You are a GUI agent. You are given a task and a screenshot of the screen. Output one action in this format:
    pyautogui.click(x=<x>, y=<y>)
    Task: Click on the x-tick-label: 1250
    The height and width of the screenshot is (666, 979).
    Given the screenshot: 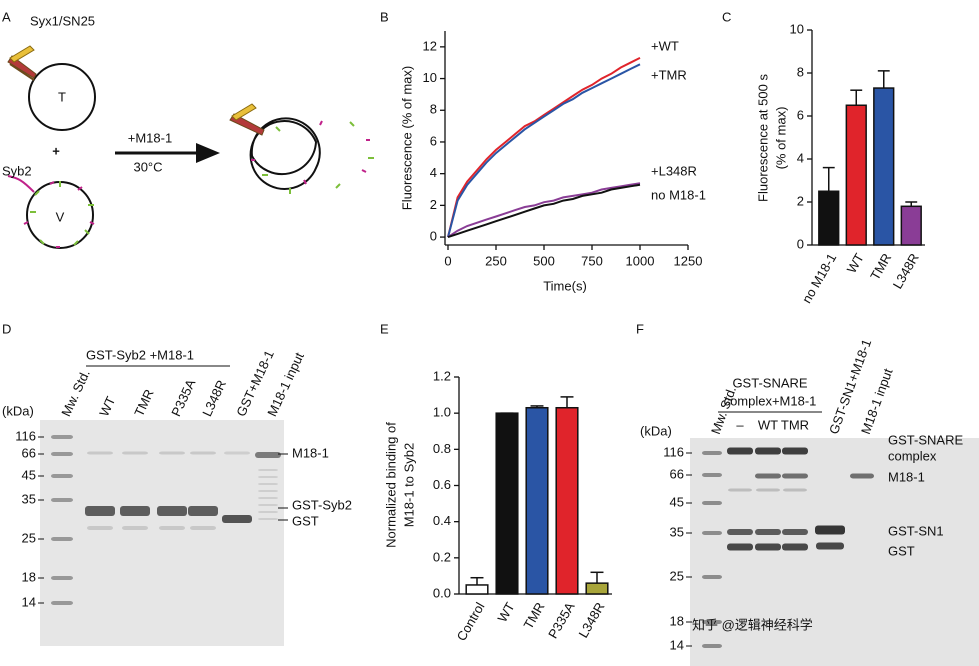 What is the action you would take?
    pyautogui.click(x=688, y=260)
    